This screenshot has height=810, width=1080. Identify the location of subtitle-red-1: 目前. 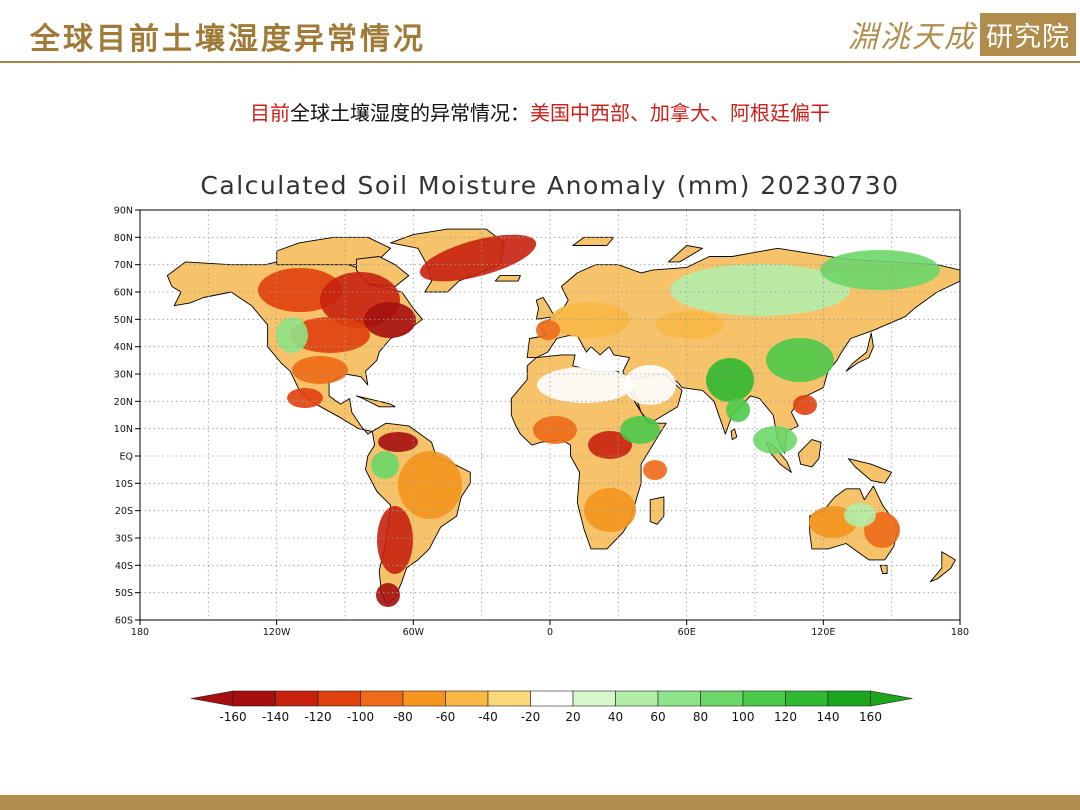
(270, 113).